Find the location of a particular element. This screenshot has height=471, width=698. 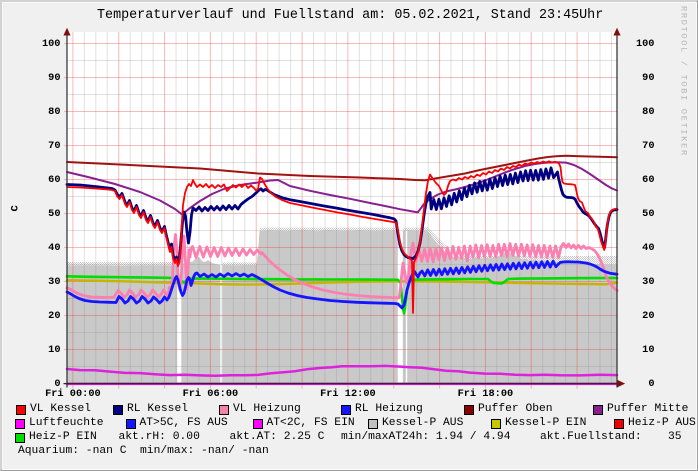

svg-text: C is located at coordinates (16, 208).